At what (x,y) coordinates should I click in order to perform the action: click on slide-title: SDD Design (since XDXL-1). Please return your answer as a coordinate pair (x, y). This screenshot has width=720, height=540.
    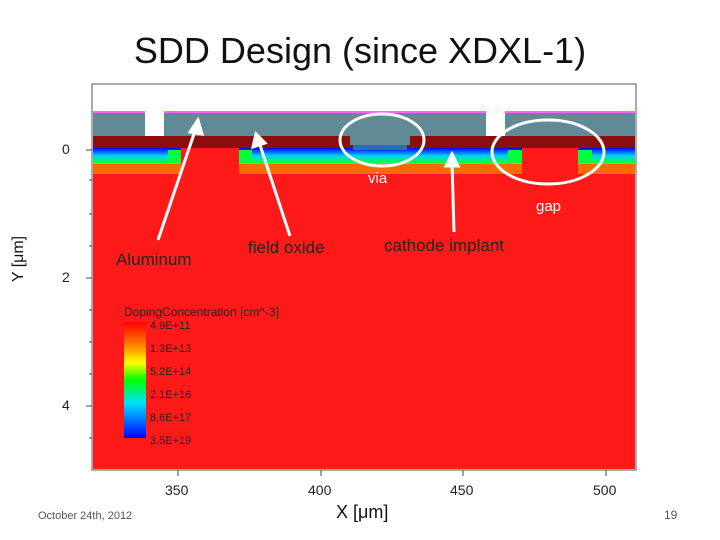
    Looking at the image, I should click on (360, 50).